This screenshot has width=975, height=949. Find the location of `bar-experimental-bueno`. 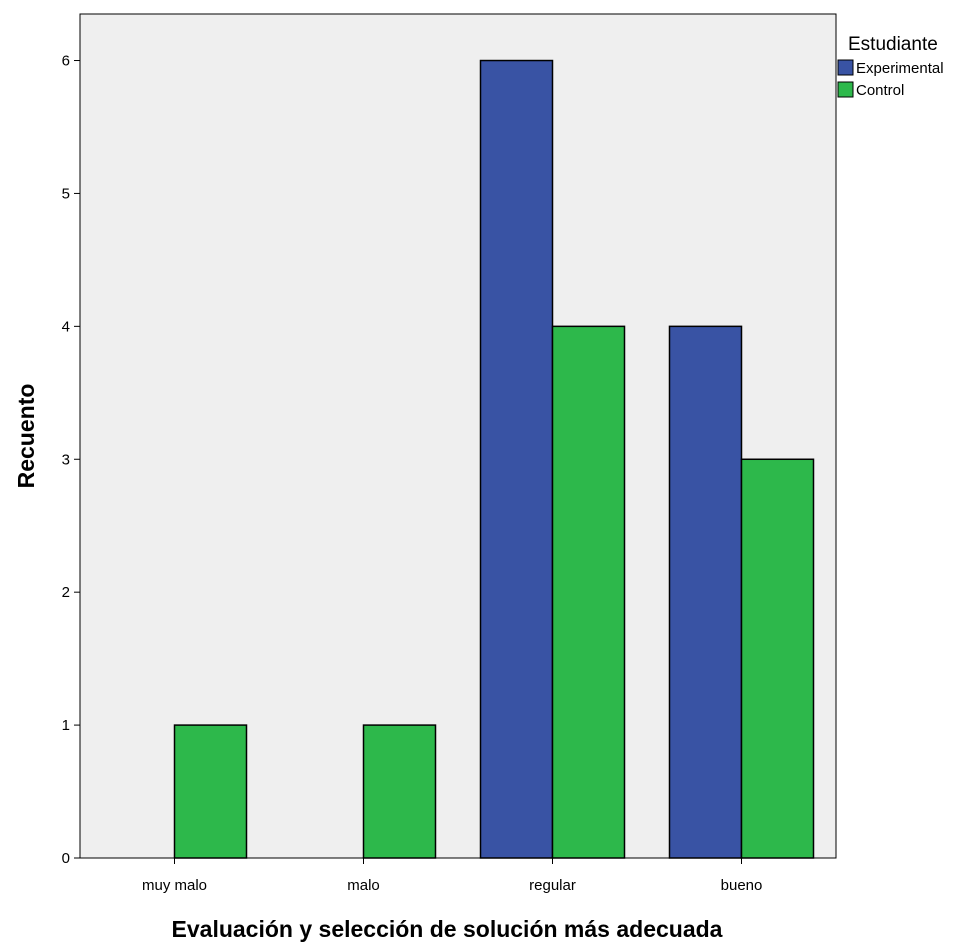

bar-experimental-bueno is located at coordinates (705, 592).